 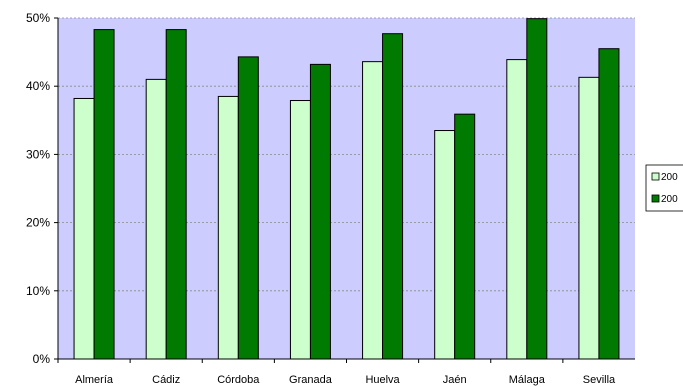 I want to click on x-tick-label: Almería, so click(x=94, y=380).